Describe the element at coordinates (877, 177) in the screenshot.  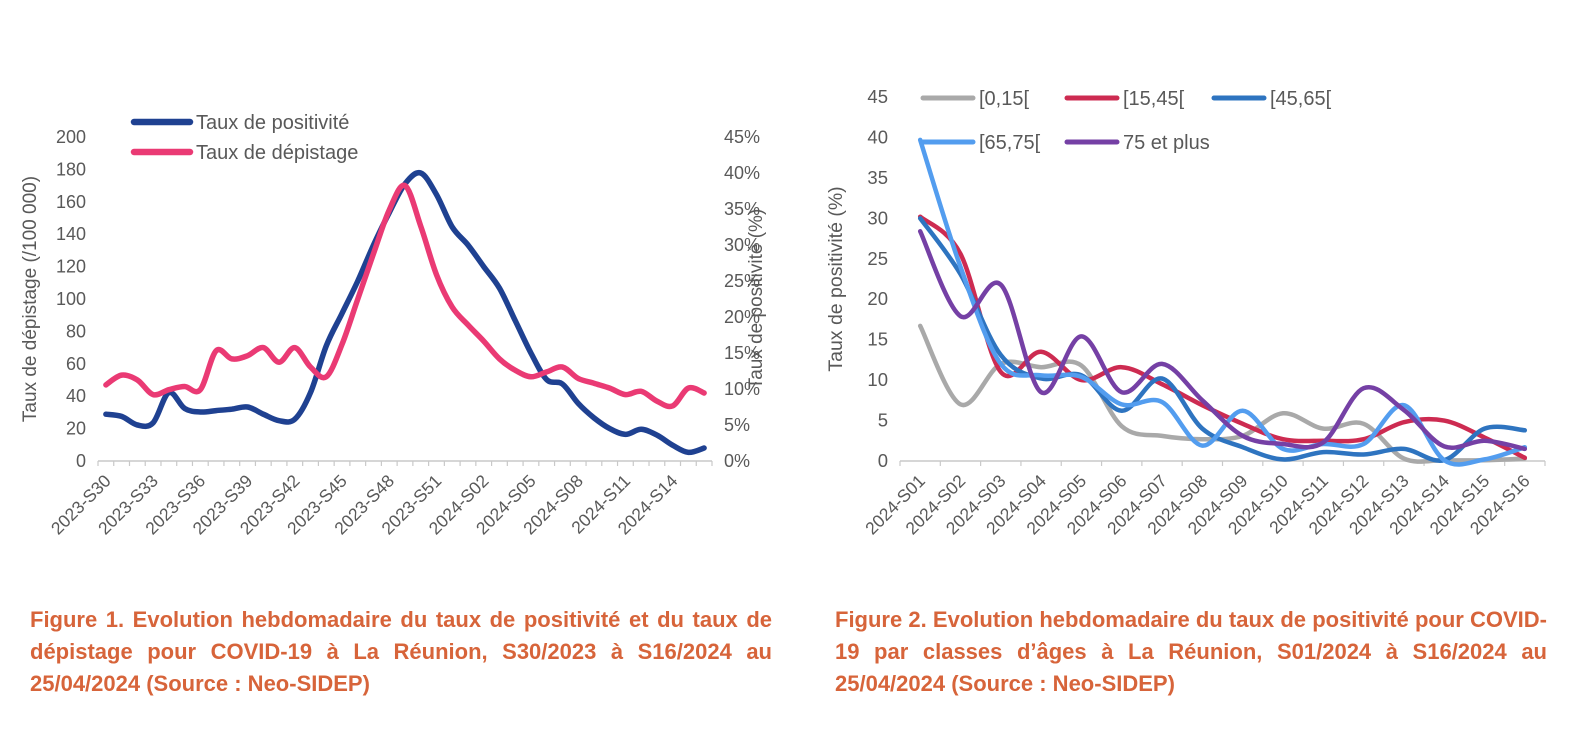
I see `y-left-tick-label: 35` at that location.